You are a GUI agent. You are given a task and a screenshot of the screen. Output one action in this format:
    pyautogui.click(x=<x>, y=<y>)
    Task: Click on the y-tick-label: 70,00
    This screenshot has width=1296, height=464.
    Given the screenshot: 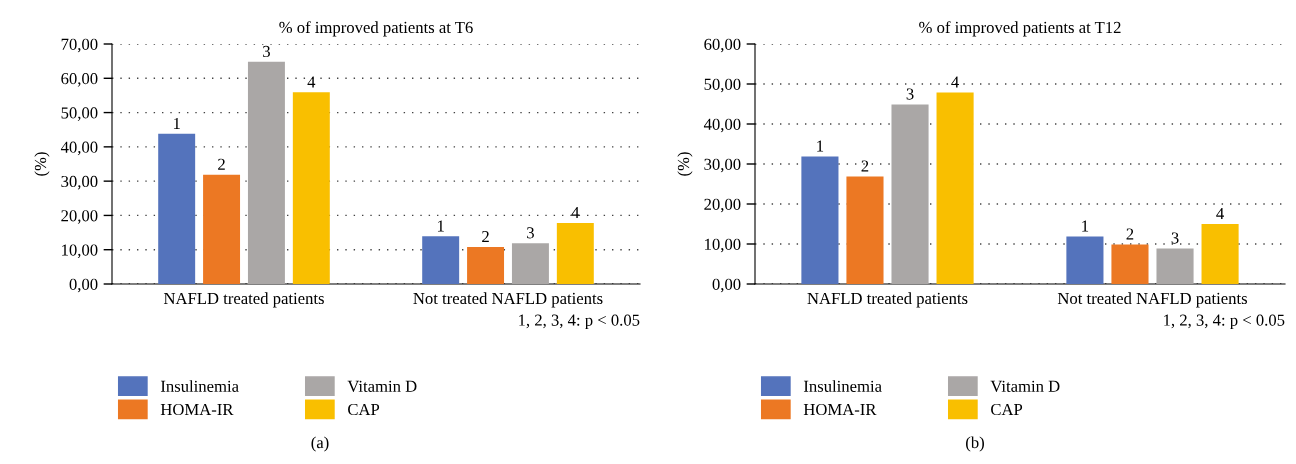 What is the action you would take?
    pyautogui.click(x=79, y=45)
    